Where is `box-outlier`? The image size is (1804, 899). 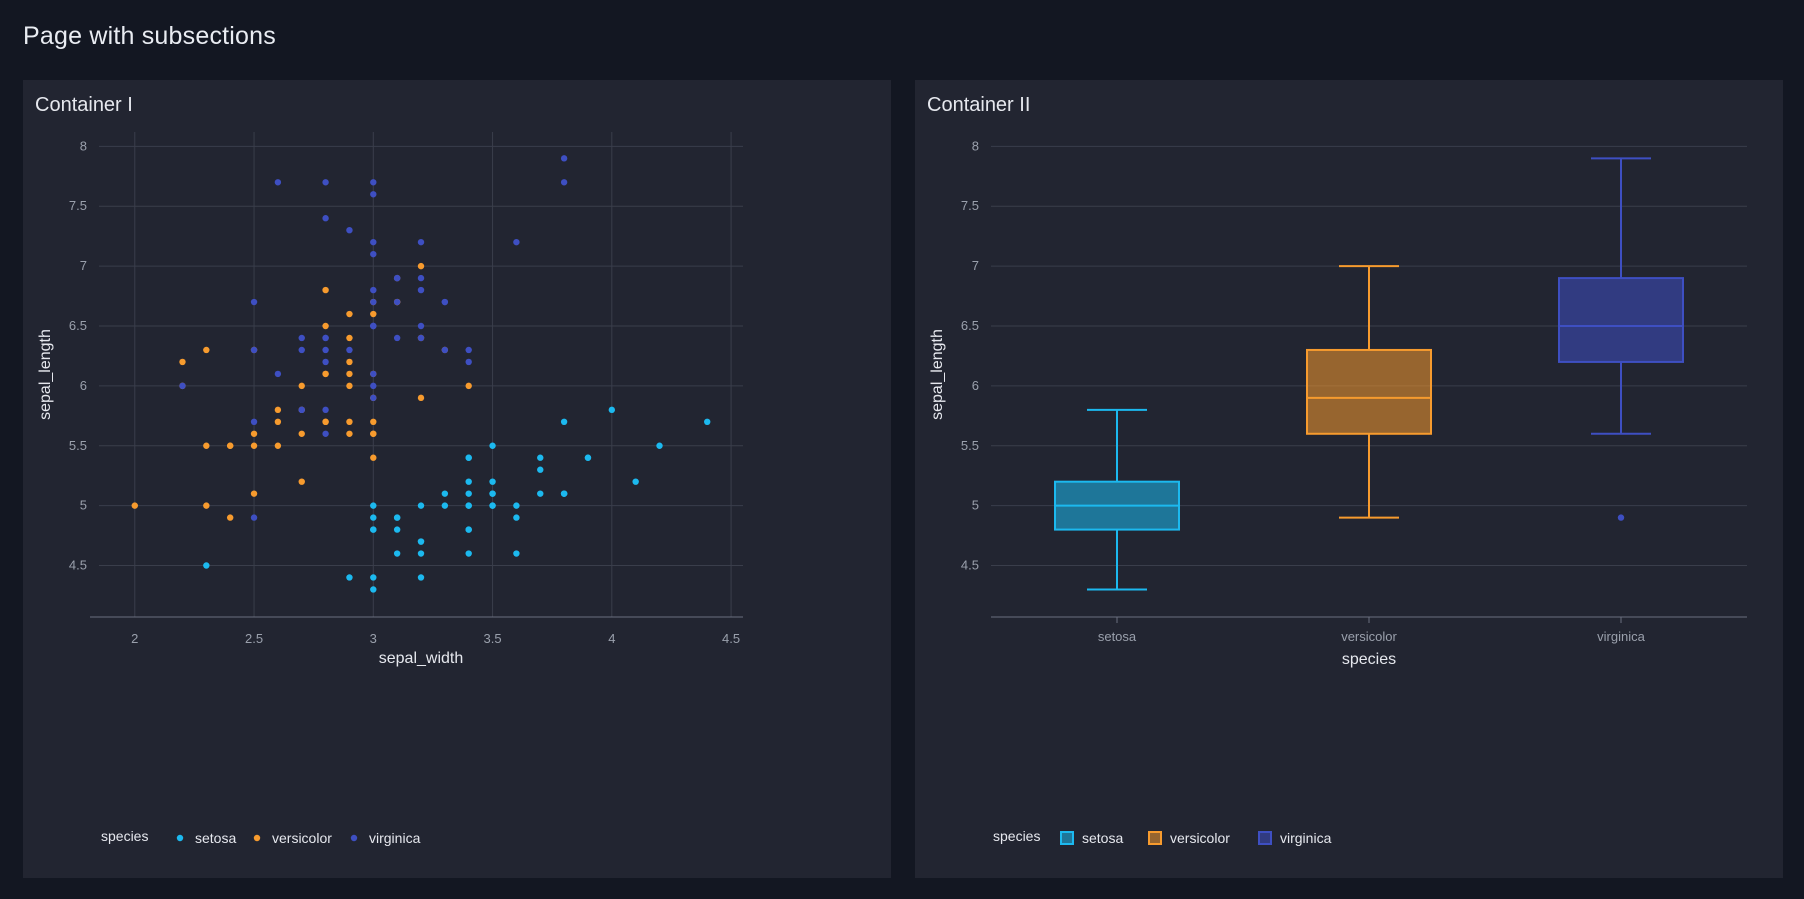 box-outlier is located at coordinates (1621, 517).